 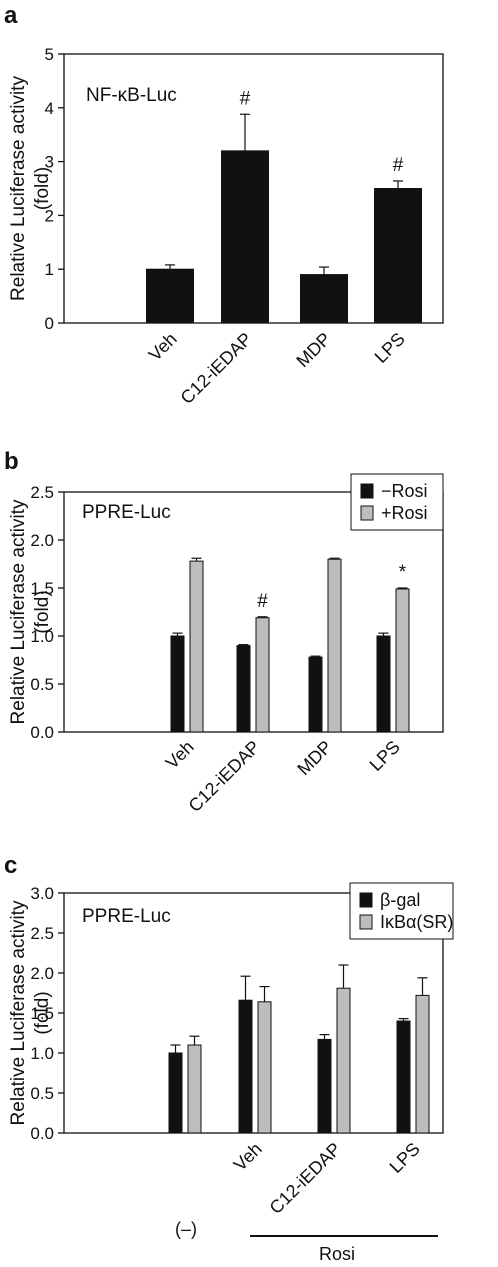 I want to click on y-tick-label: 1, so click(x=49, y=269).